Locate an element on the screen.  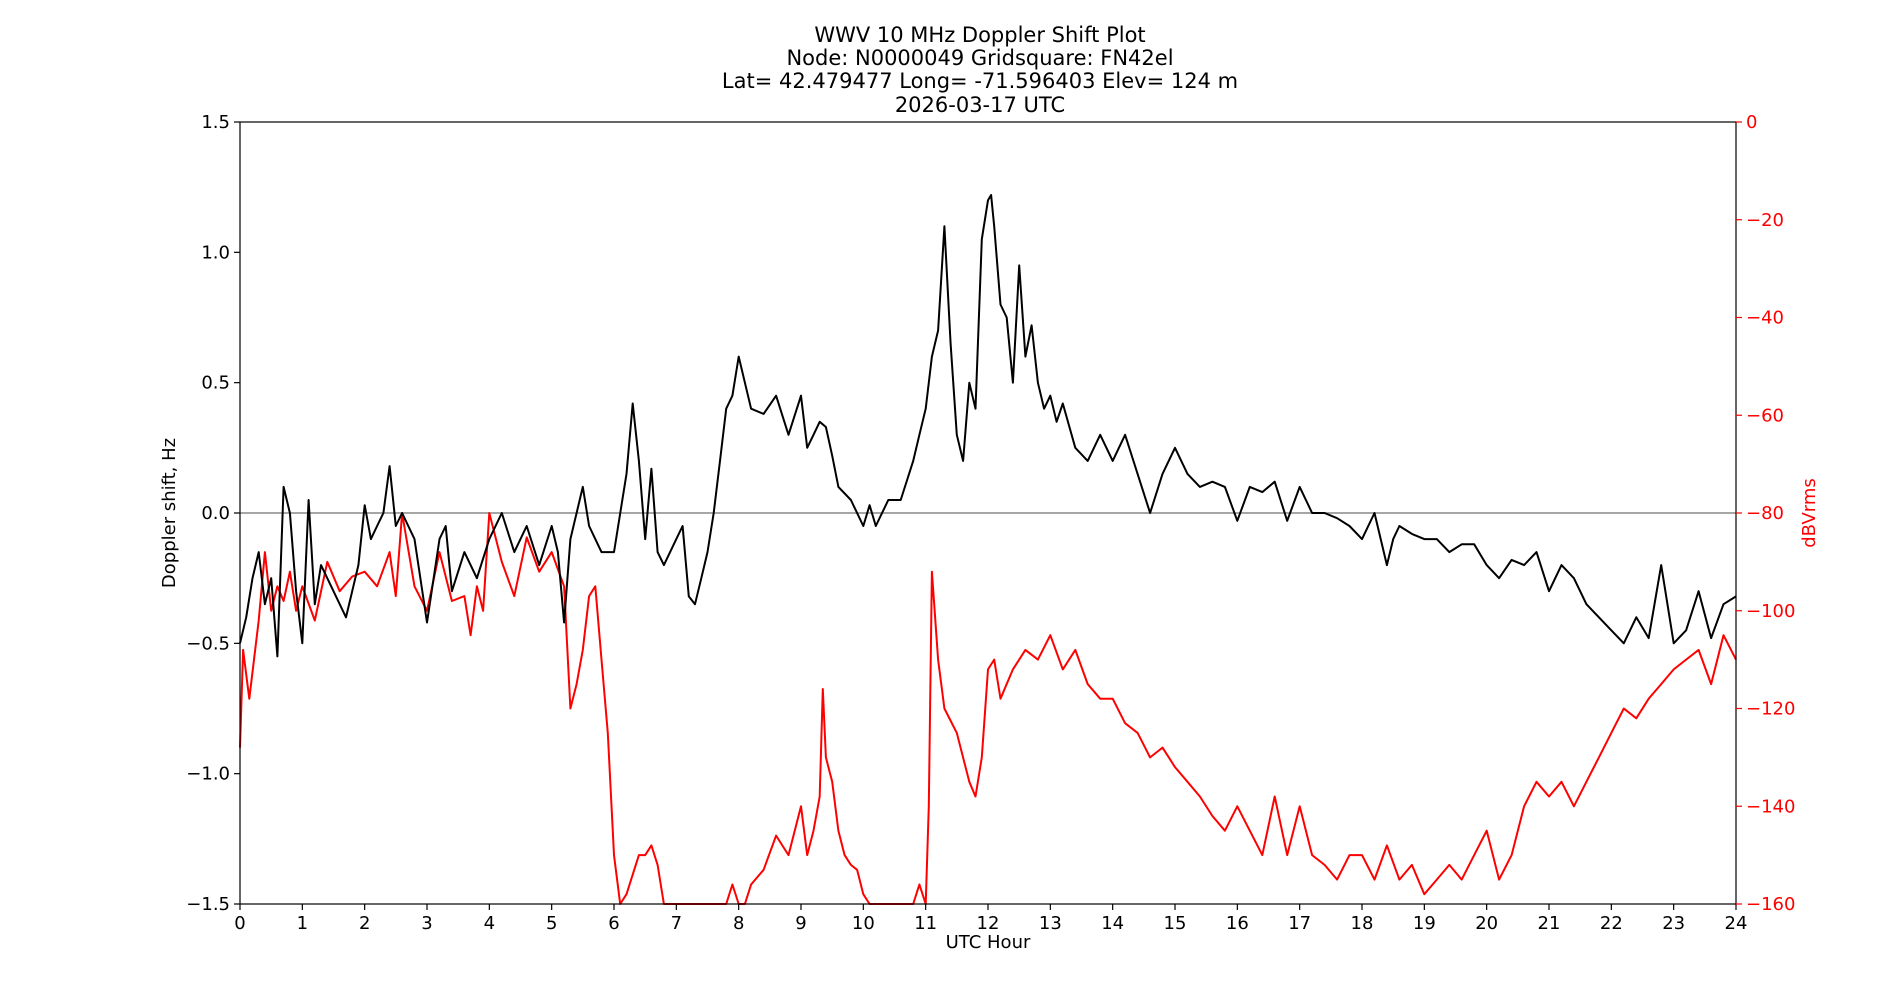
x-tick-label: 2 is located at coordinates (364, 923).